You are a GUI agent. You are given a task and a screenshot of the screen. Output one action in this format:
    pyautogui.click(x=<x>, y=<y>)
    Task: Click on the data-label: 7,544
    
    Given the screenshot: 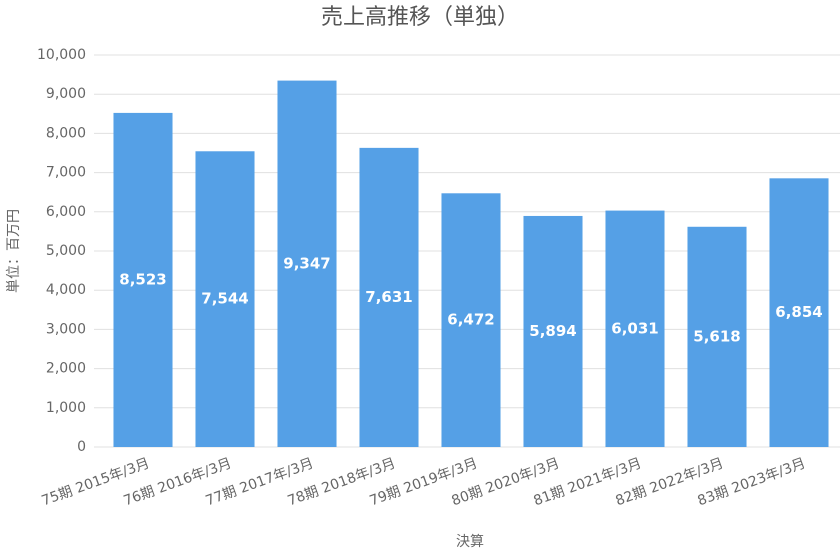 What is the action you would take?
    pyautogui.click(x=224, y=299)
    